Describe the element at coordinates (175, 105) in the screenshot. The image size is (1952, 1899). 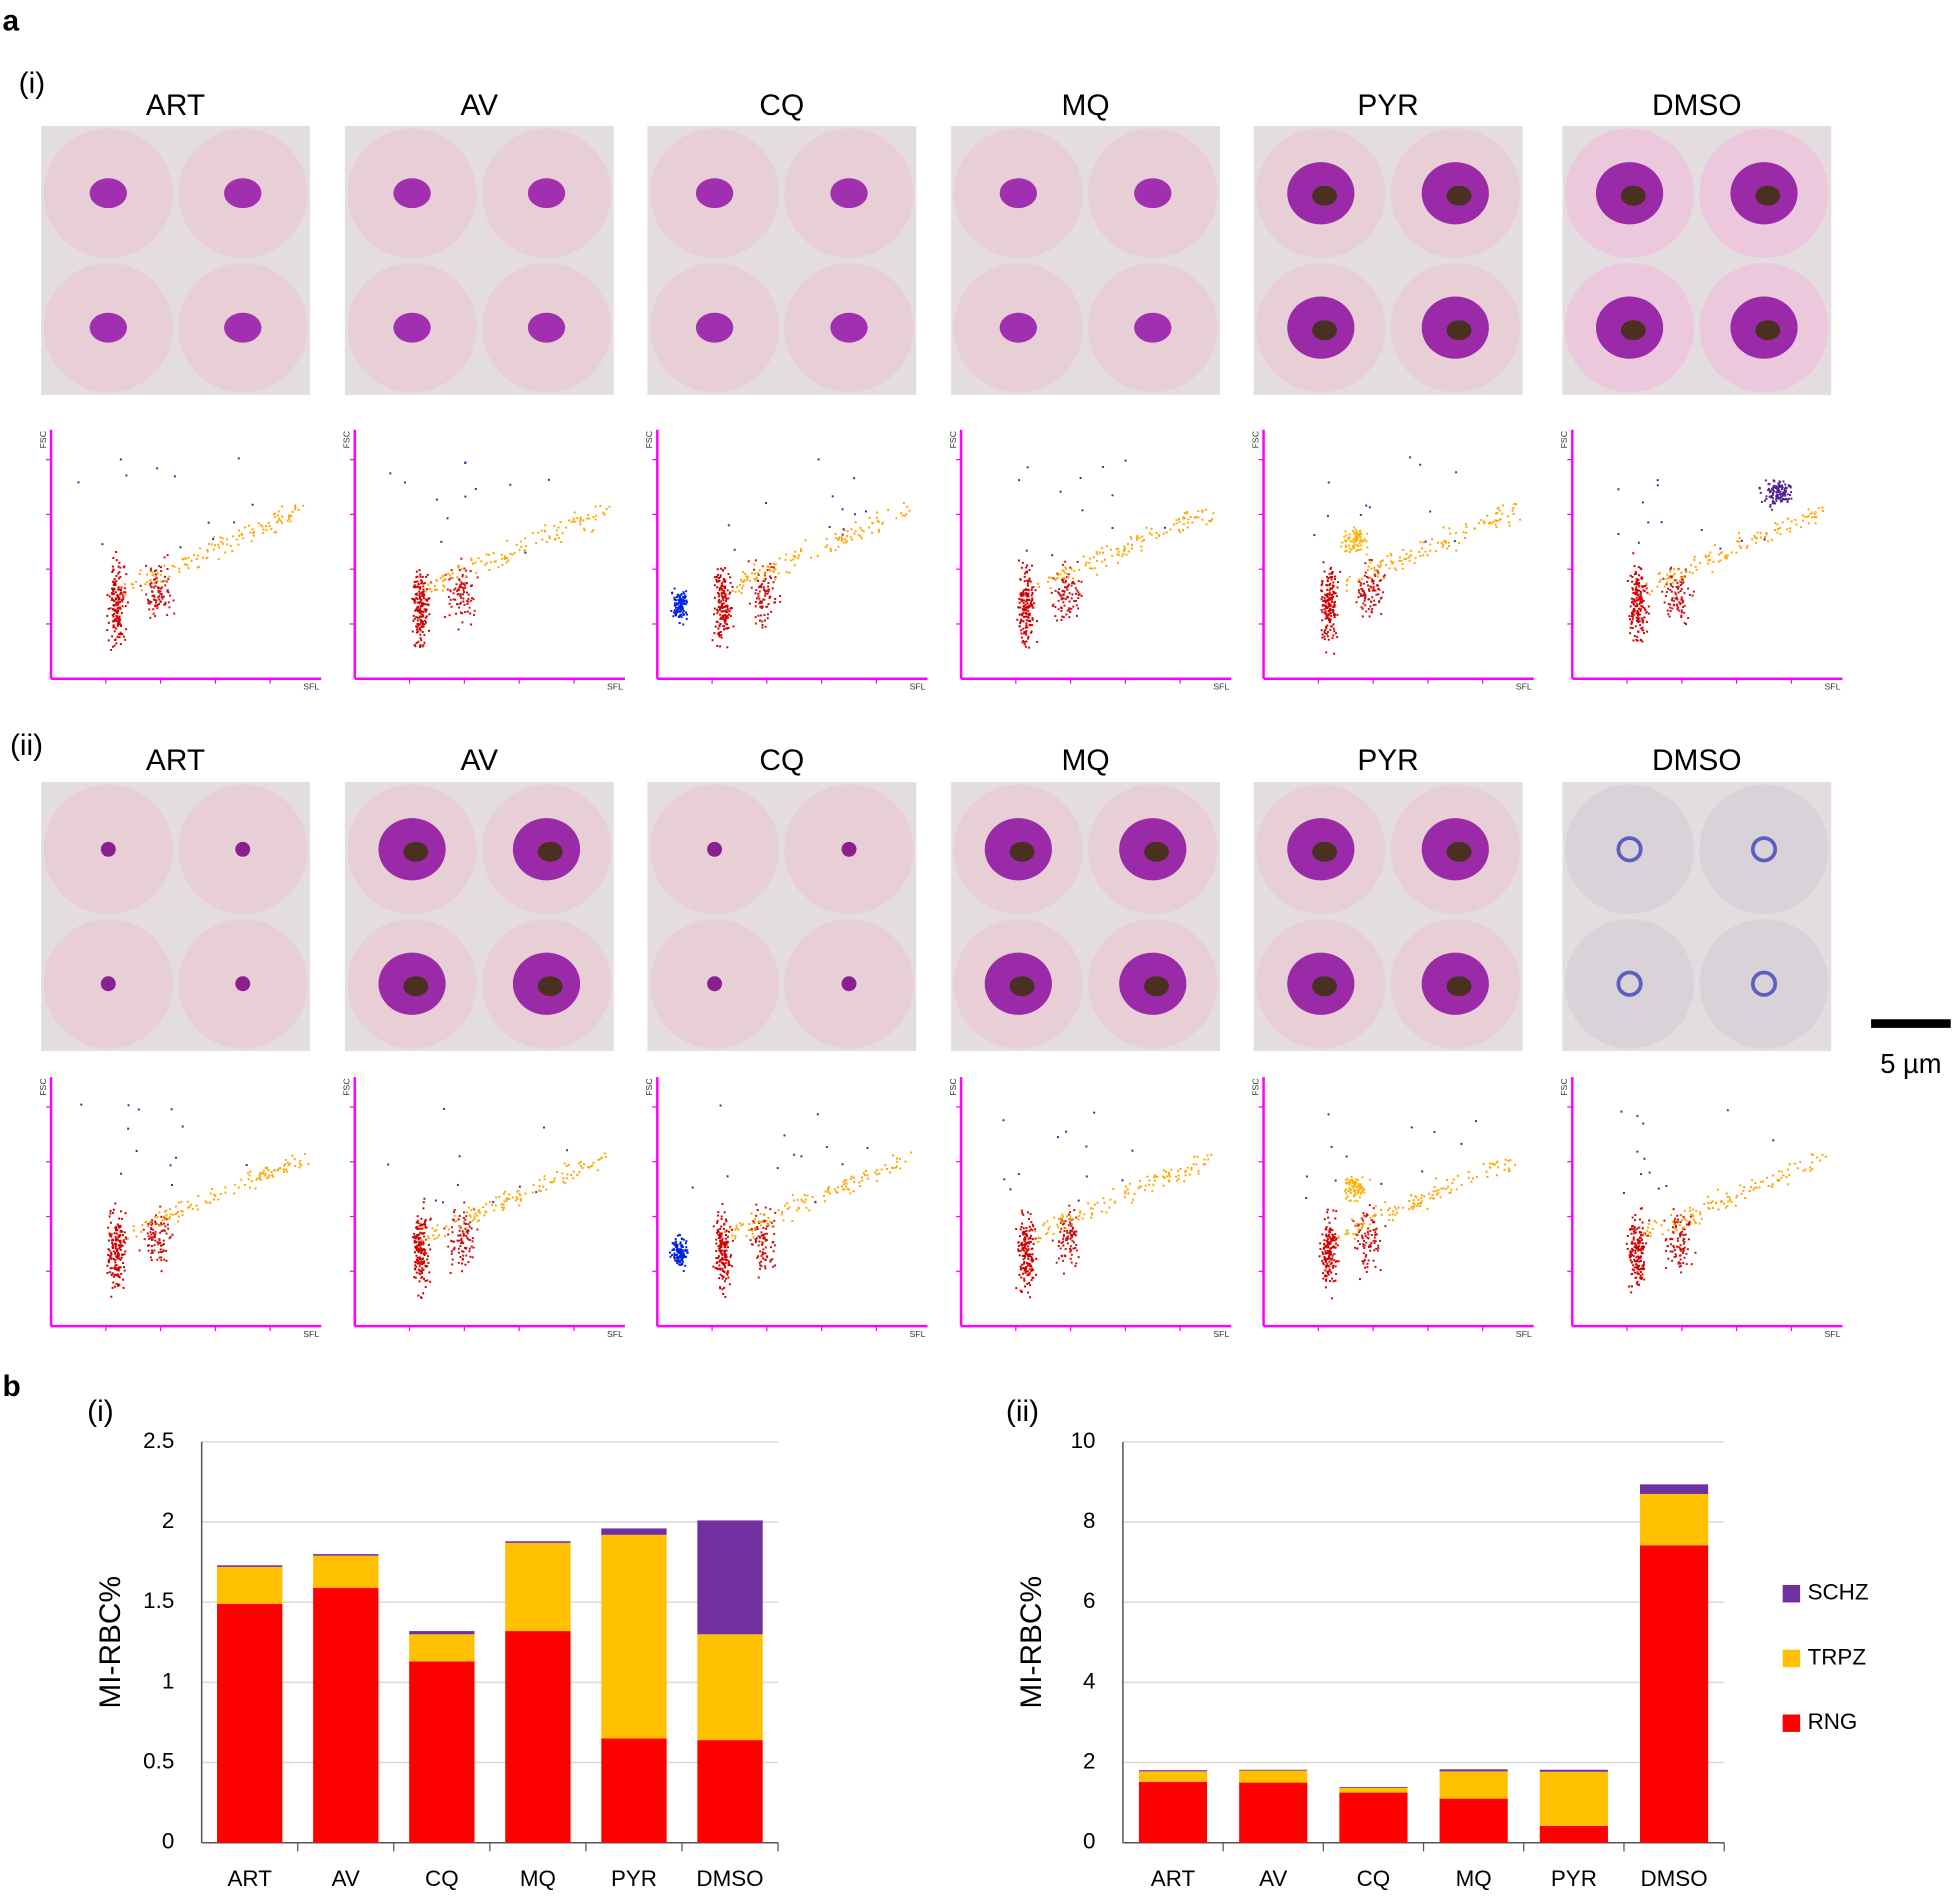
I see `condition-label: ART` at that location.